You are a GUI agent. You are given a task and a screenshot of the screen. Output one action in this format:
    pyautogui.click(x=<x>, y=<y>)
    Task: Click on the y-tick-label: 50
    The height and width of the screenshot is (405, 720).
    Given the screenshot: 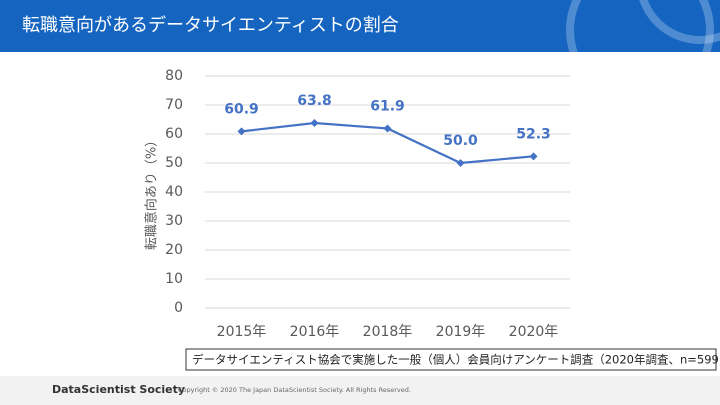 What is the action you would take?
    pyautogui.click(x=174, y=163)
    